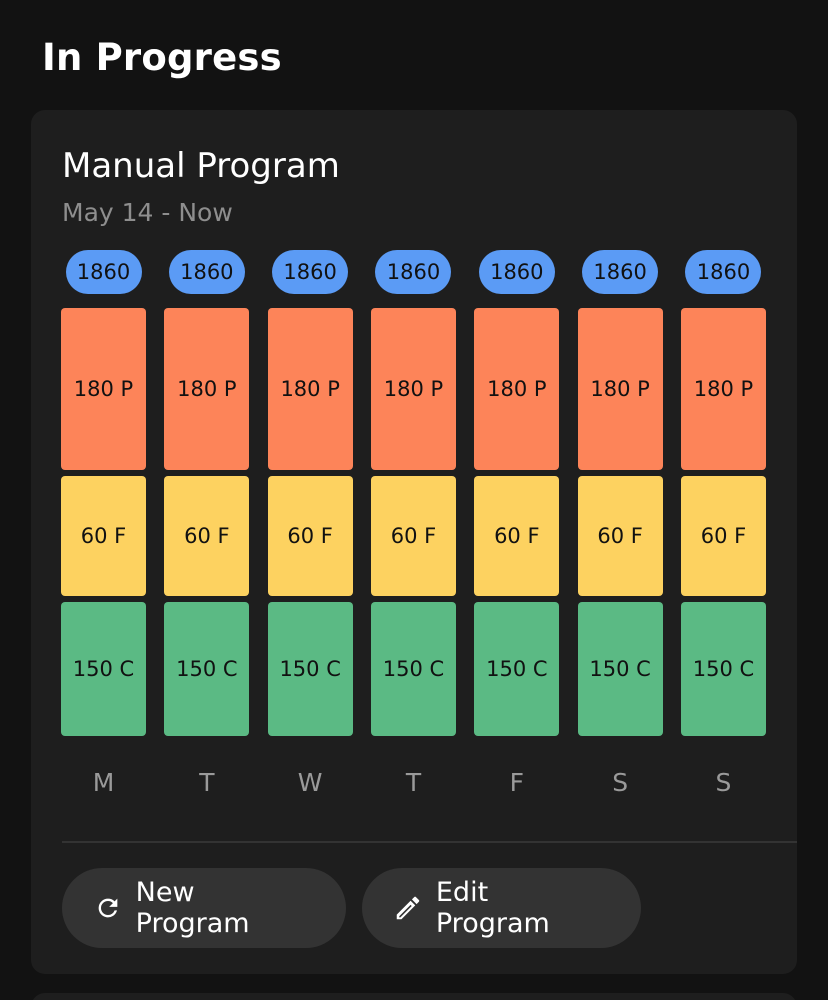  I want to click on action-buttons: New Program Edit Program, so click(351, 908).